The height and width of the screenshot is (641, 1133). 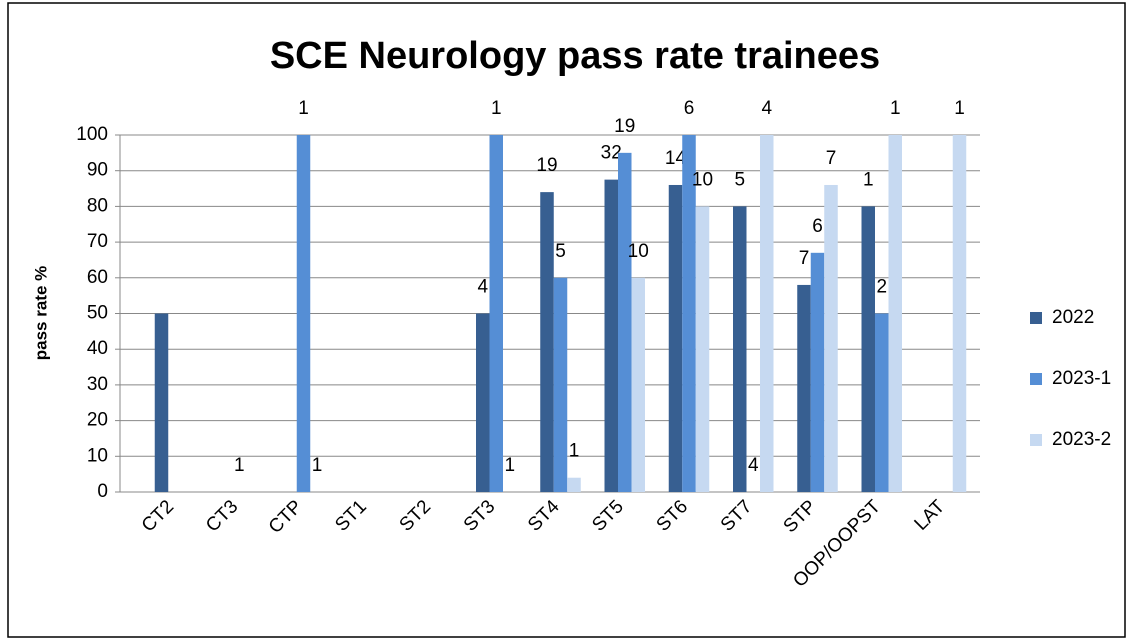 What do you see at coordinates (97, 277) in the screenshot?
I see `y-tick-label: 60` at bounding box center [97, 277].